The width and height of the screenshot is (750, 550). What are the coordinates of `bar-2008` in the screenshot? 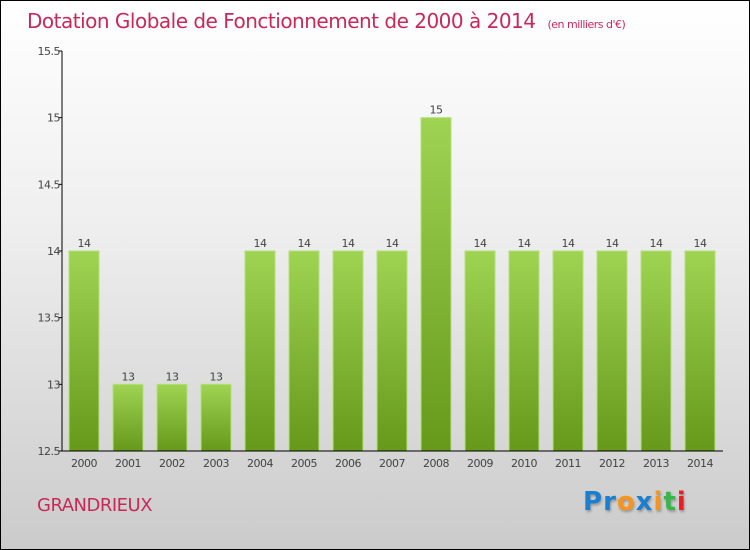 It's located at (436, 284).